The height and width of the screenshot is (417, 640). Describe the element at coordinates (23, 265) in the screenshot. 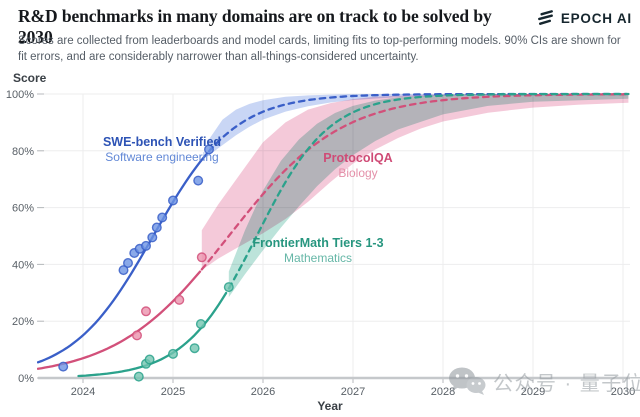

I see `y-tick-label: 40%` at that location.